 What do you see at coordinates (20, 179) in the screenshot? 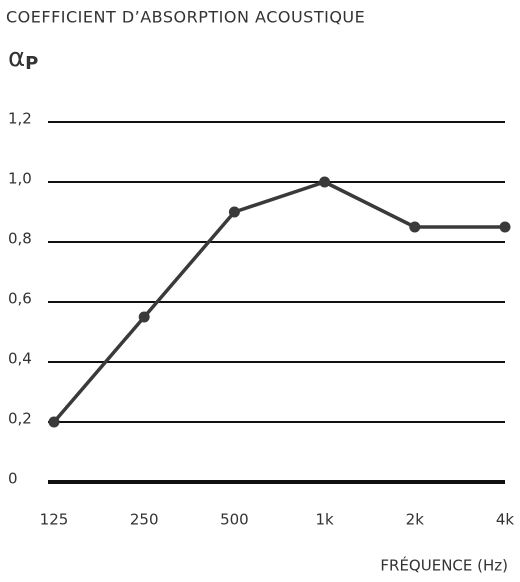
I see `y-tick-label: 1,0` at bounding box center [20, 179].